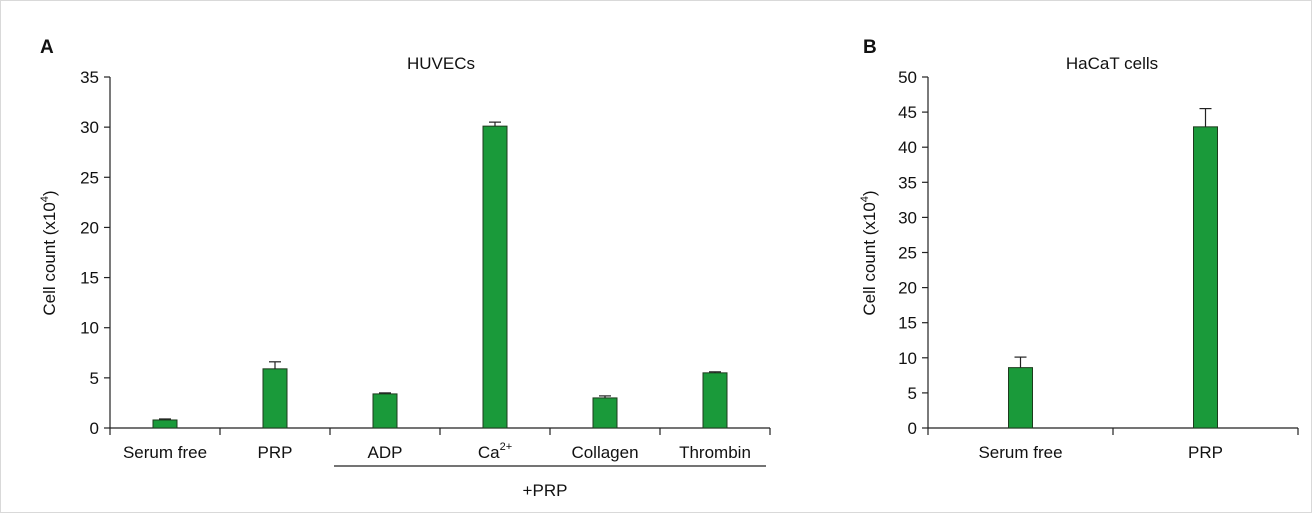  Describe the element at coordinates (89, 127) in the screenshot. I see `panel-a-y-tick-label: 30` at that location.